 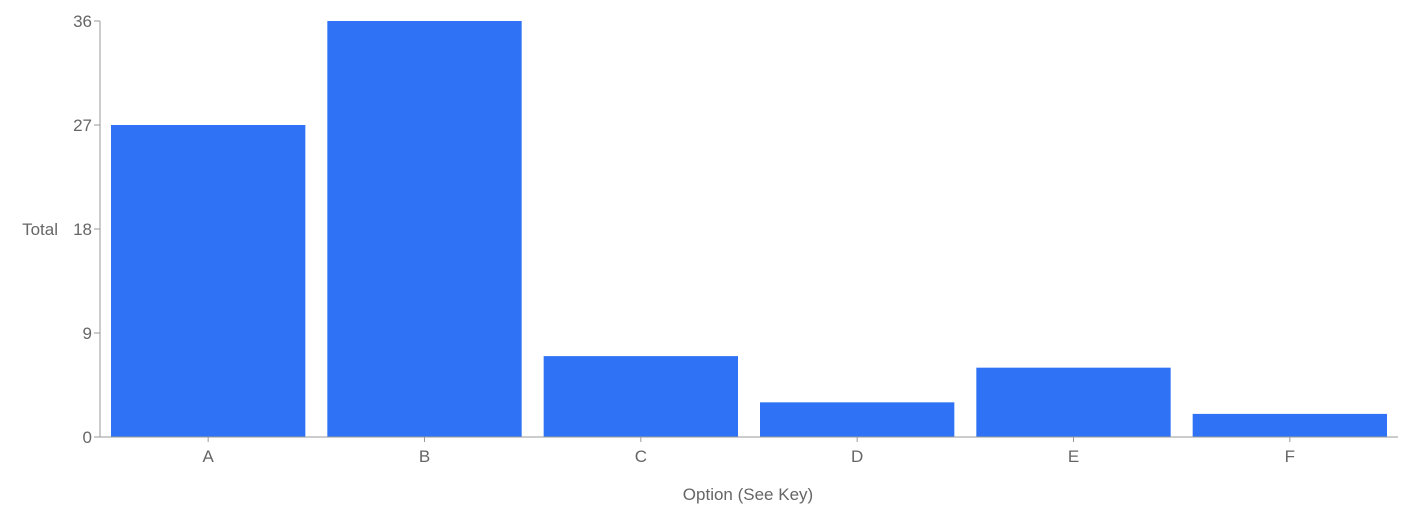 I want to click on y-tick-label: 18, so click(x=82, y=229).